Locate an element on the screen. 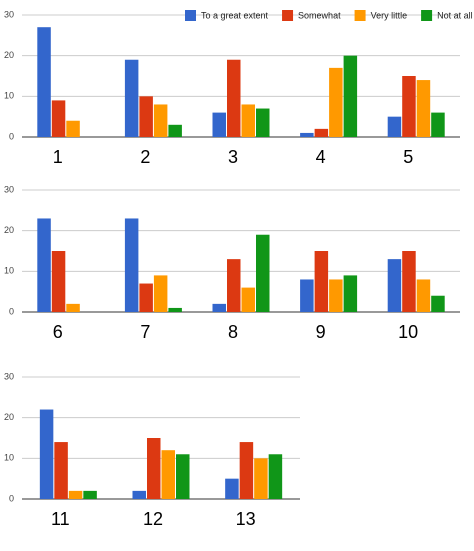  legend-label: To a great extent is located at coordinates (235, 15).